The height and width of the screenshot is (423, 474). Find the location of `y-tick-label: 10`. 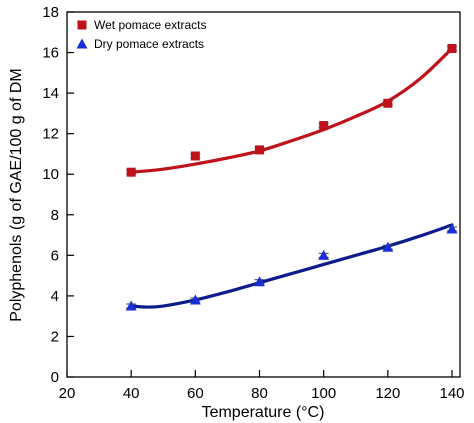

y-tick-label: 10 is located at coordinates (50, 174).